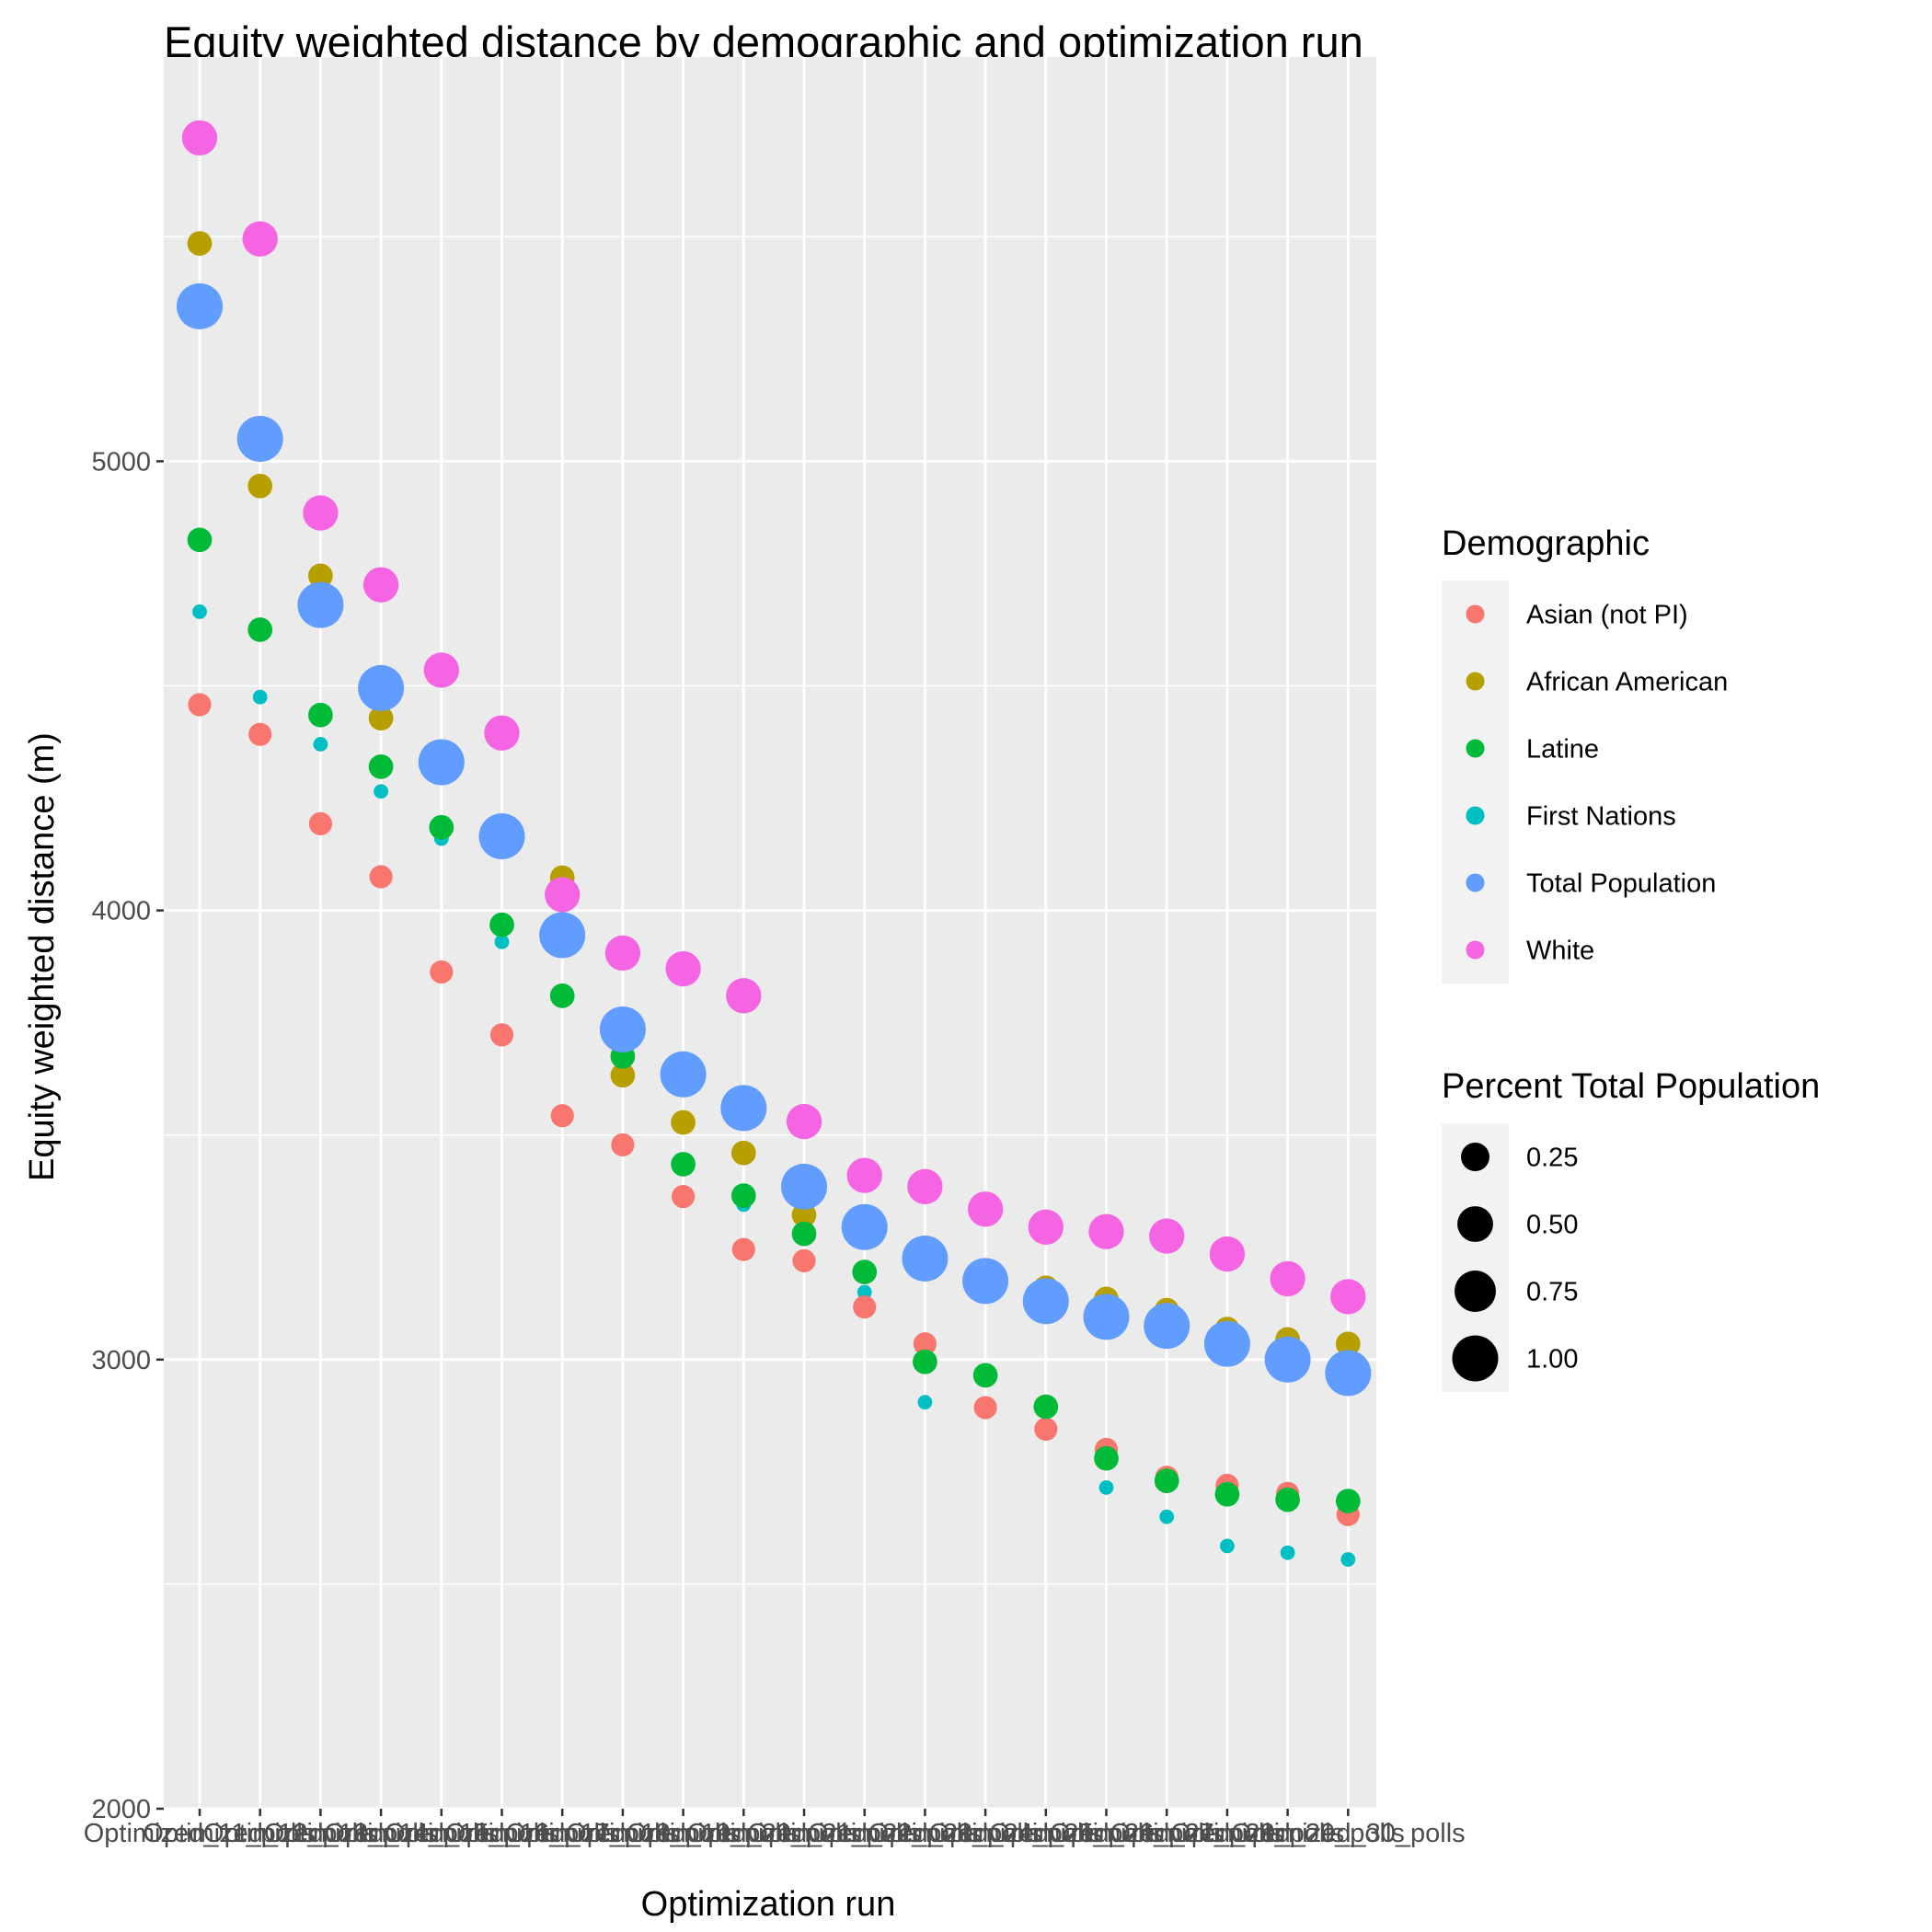 Image resolution: width=1932 pixels, height=1932 pixels. I want to click on x-tick-label: Optimized_15_polls, so click(441, 1833).